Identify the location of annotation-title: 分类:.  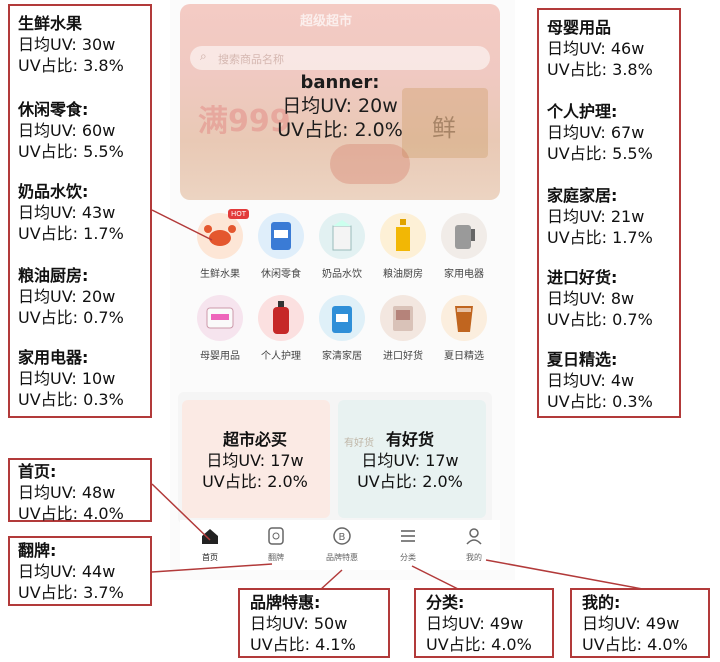
(445, 602).